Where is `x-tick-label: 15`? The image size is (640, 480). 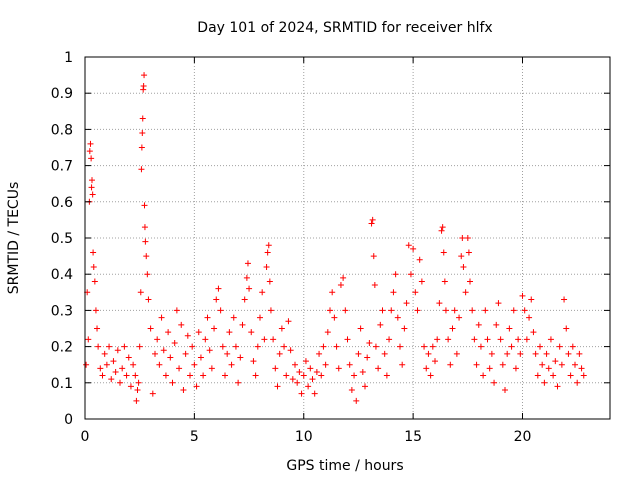
x-tick-label: 15 is located at coordinates (413, 437).